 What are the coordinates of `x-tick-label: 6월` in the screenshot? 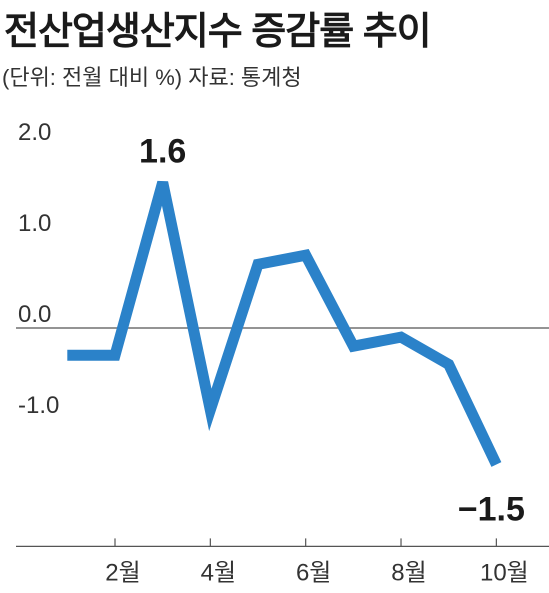 It's located at (313, 572).